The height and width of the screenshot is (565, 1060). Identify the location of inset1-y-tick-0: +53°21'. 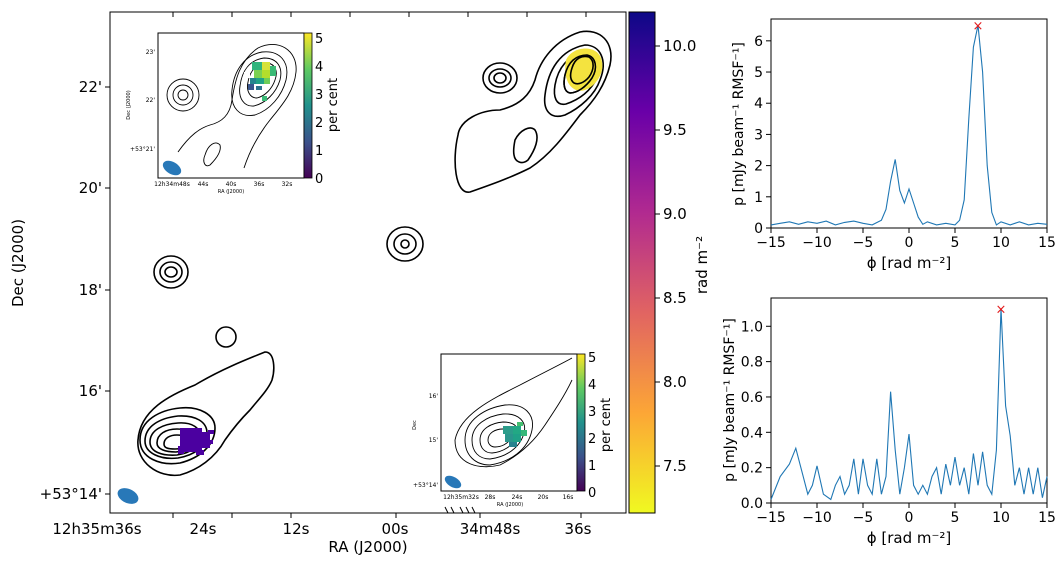
(142, 149).